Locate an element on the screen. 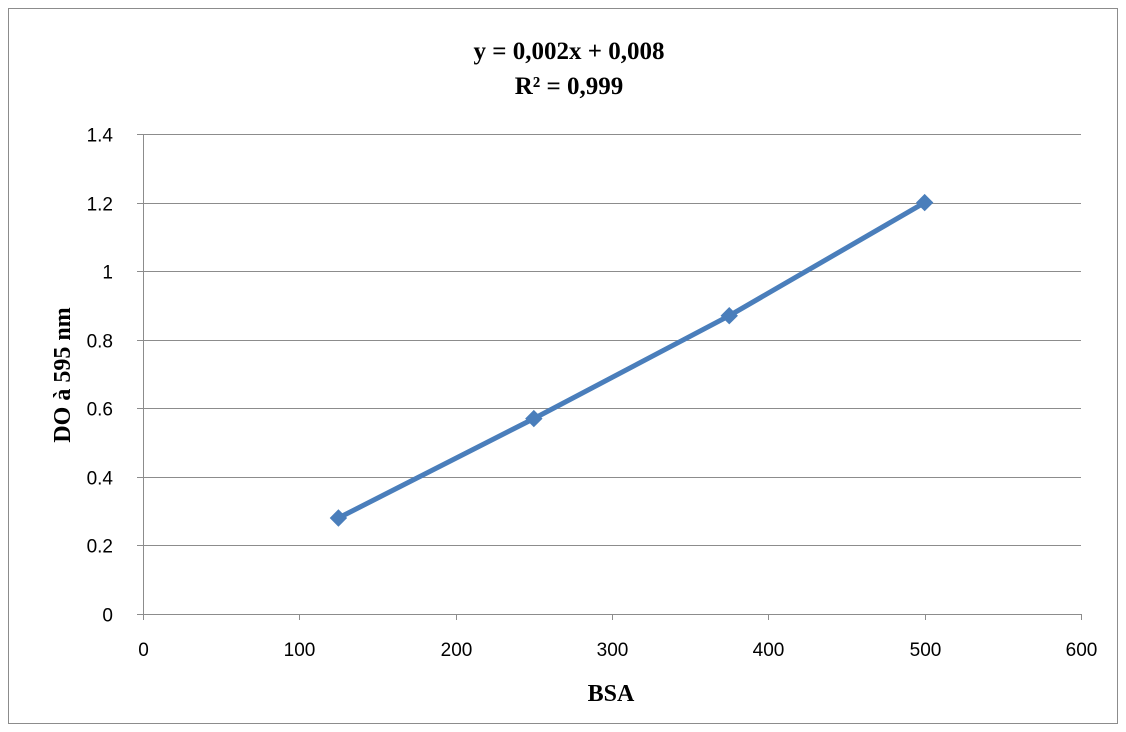 This screenshot has width=1126, height=732. x-tick-label: 400 is located at coordinates (769, 650).